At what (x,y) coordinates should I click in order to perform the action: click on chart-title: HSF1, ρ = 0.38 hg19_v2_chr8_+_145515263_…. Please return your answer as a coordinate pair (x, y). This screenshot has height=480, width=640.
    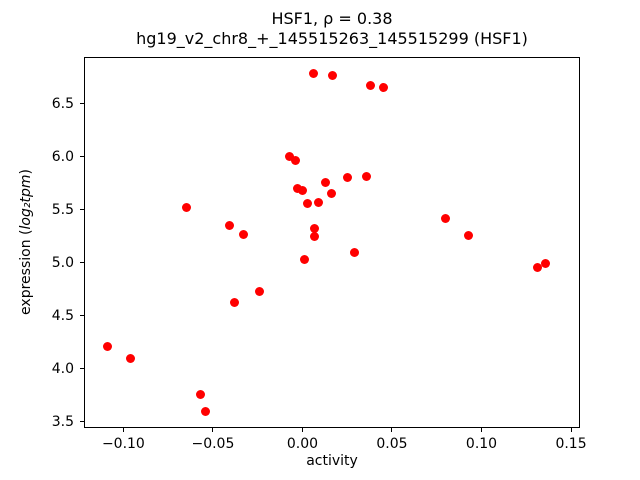
    Looking at the image, I should click on (332, 29).